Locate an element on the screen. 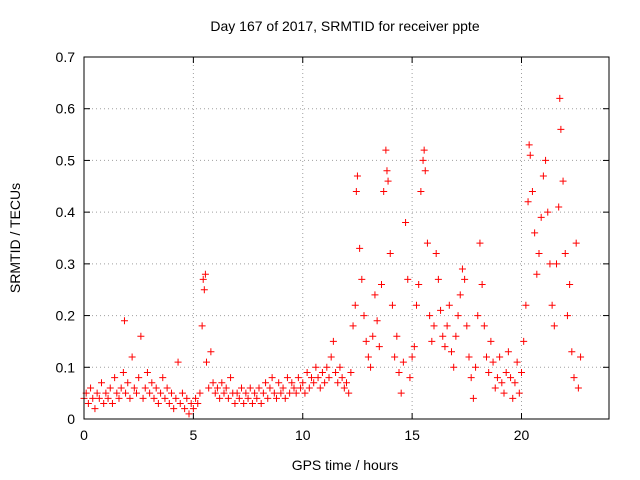  y-tick-label: 0.3 is located at coordinates (66, 264).